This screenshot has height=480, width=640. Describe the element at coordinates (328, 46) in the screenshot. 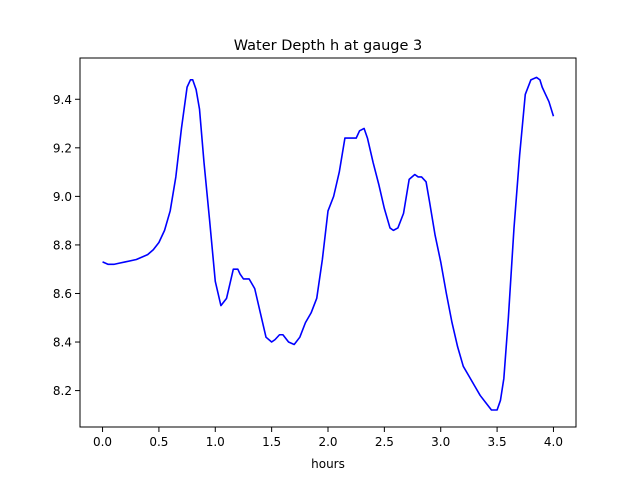

I see `chart-title: Water Depth h at gauge 3` at that location.